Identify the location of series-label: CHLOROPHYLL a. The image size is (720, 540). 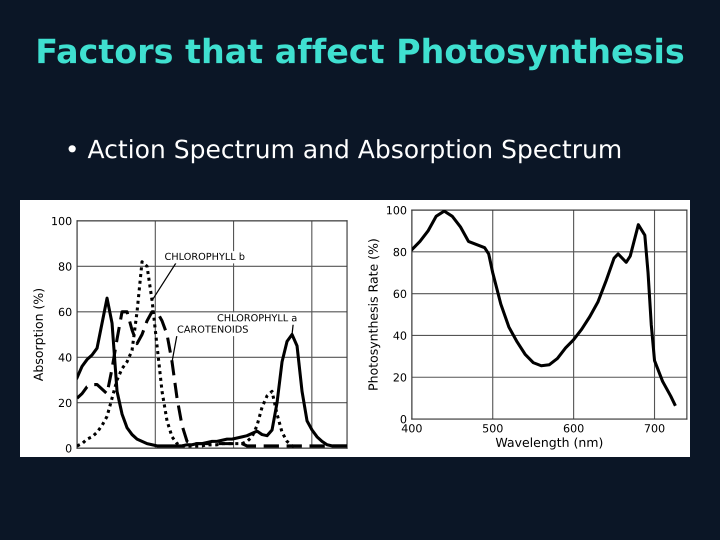
(257, 318).